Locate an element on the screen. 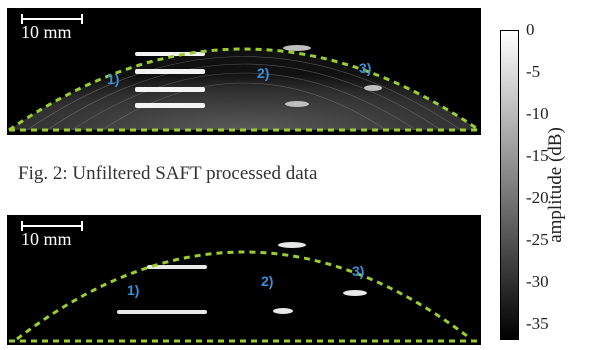 This screenshot has width=595, height=350. colorbar-tick: -10 is located at coordinates (537, 113).